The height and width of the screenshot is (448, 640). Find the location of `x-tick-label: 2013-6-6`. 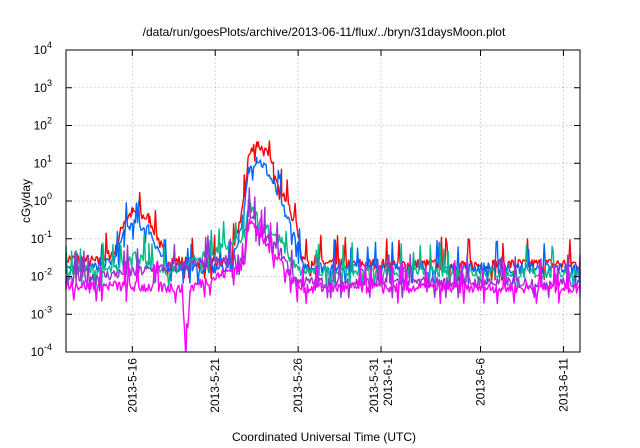

x-tick-label: 2013-6-6 is located at coordinates (481, 382).